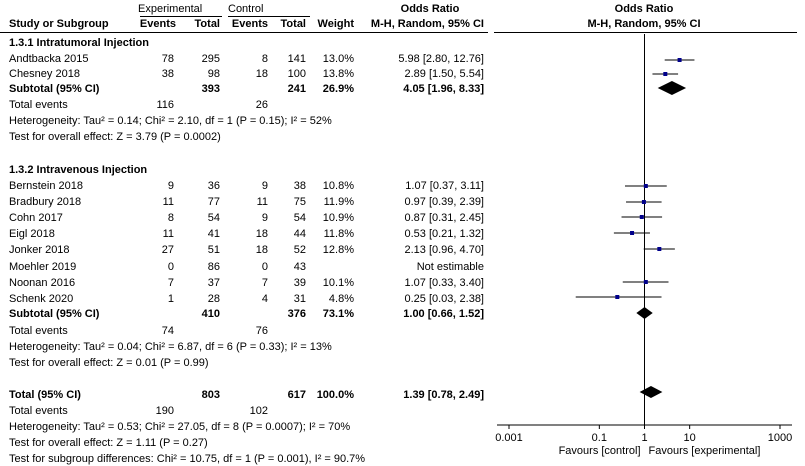 This screenshot has width=805, height=466. What do you see at coordinates (261, 105) in the screenshot?
I see `ctl-events: 26` at bounding box center [261, 105].